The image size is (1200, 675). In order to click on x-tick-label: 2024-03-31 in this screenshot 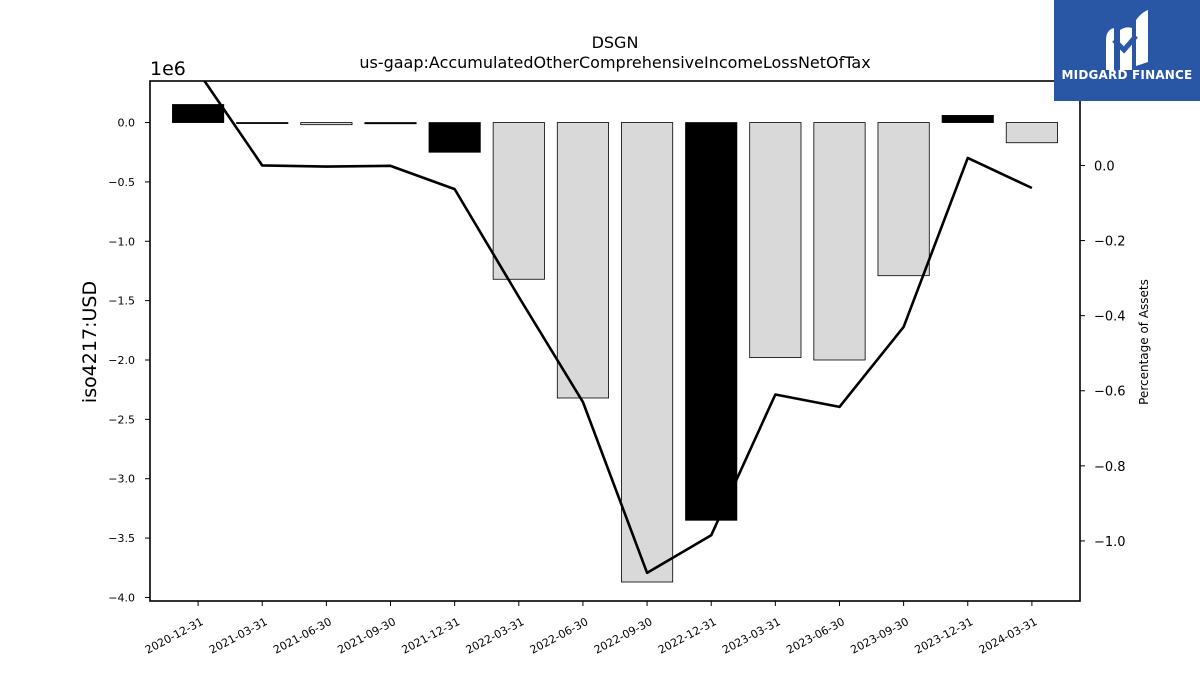, I will do `click(1008, 635)`.